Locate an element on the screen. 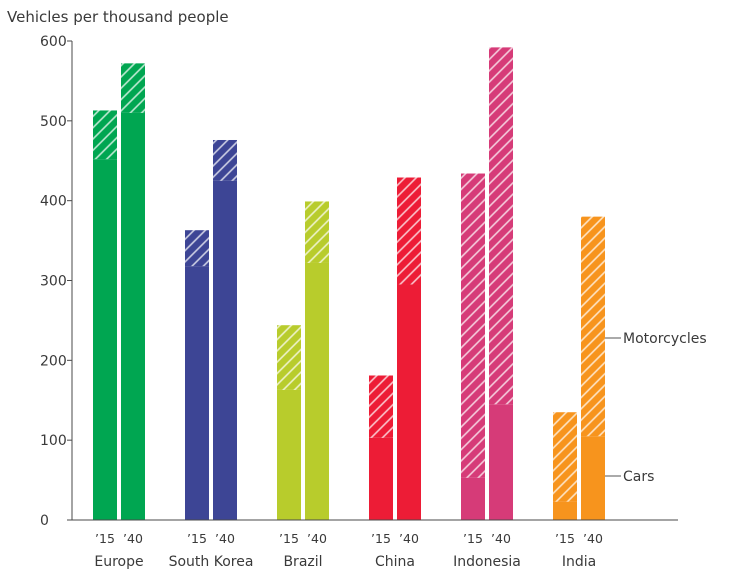  y-tick-label: 400 is located at coordinates (53, 202).